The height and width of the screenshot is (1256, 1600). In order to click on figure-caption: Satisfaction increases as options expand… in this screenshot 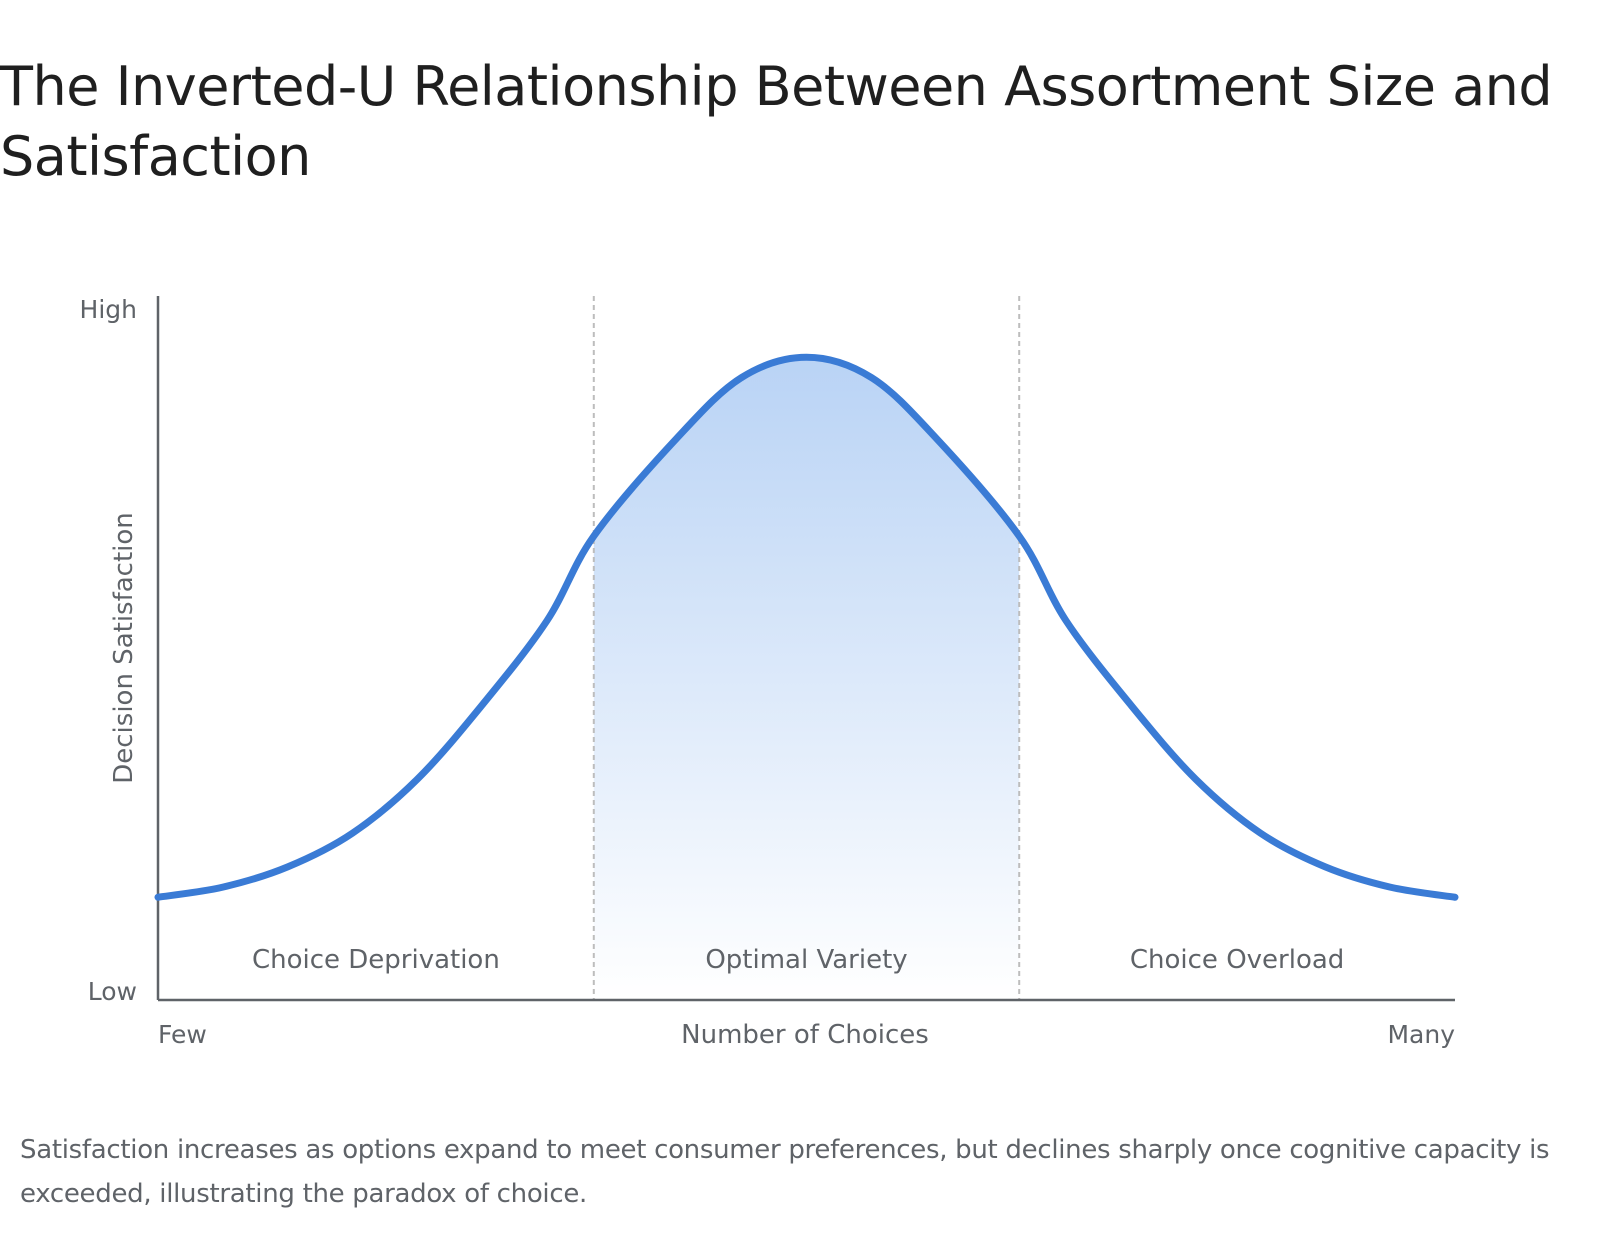, I will do `click(785, 1172)`.